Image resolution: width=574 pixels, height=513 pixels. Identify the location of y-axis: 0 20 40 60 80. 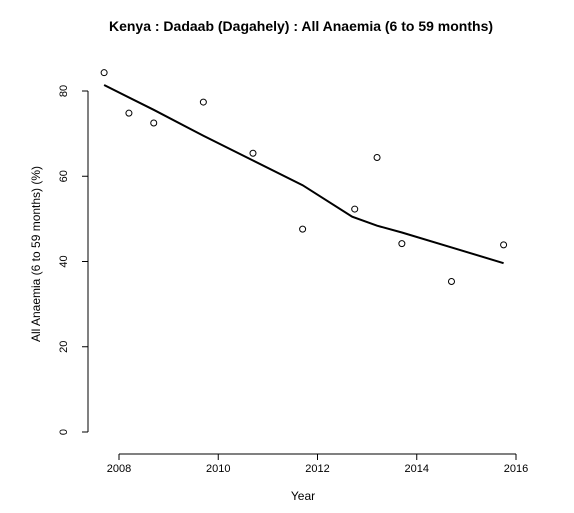
(73, 260).